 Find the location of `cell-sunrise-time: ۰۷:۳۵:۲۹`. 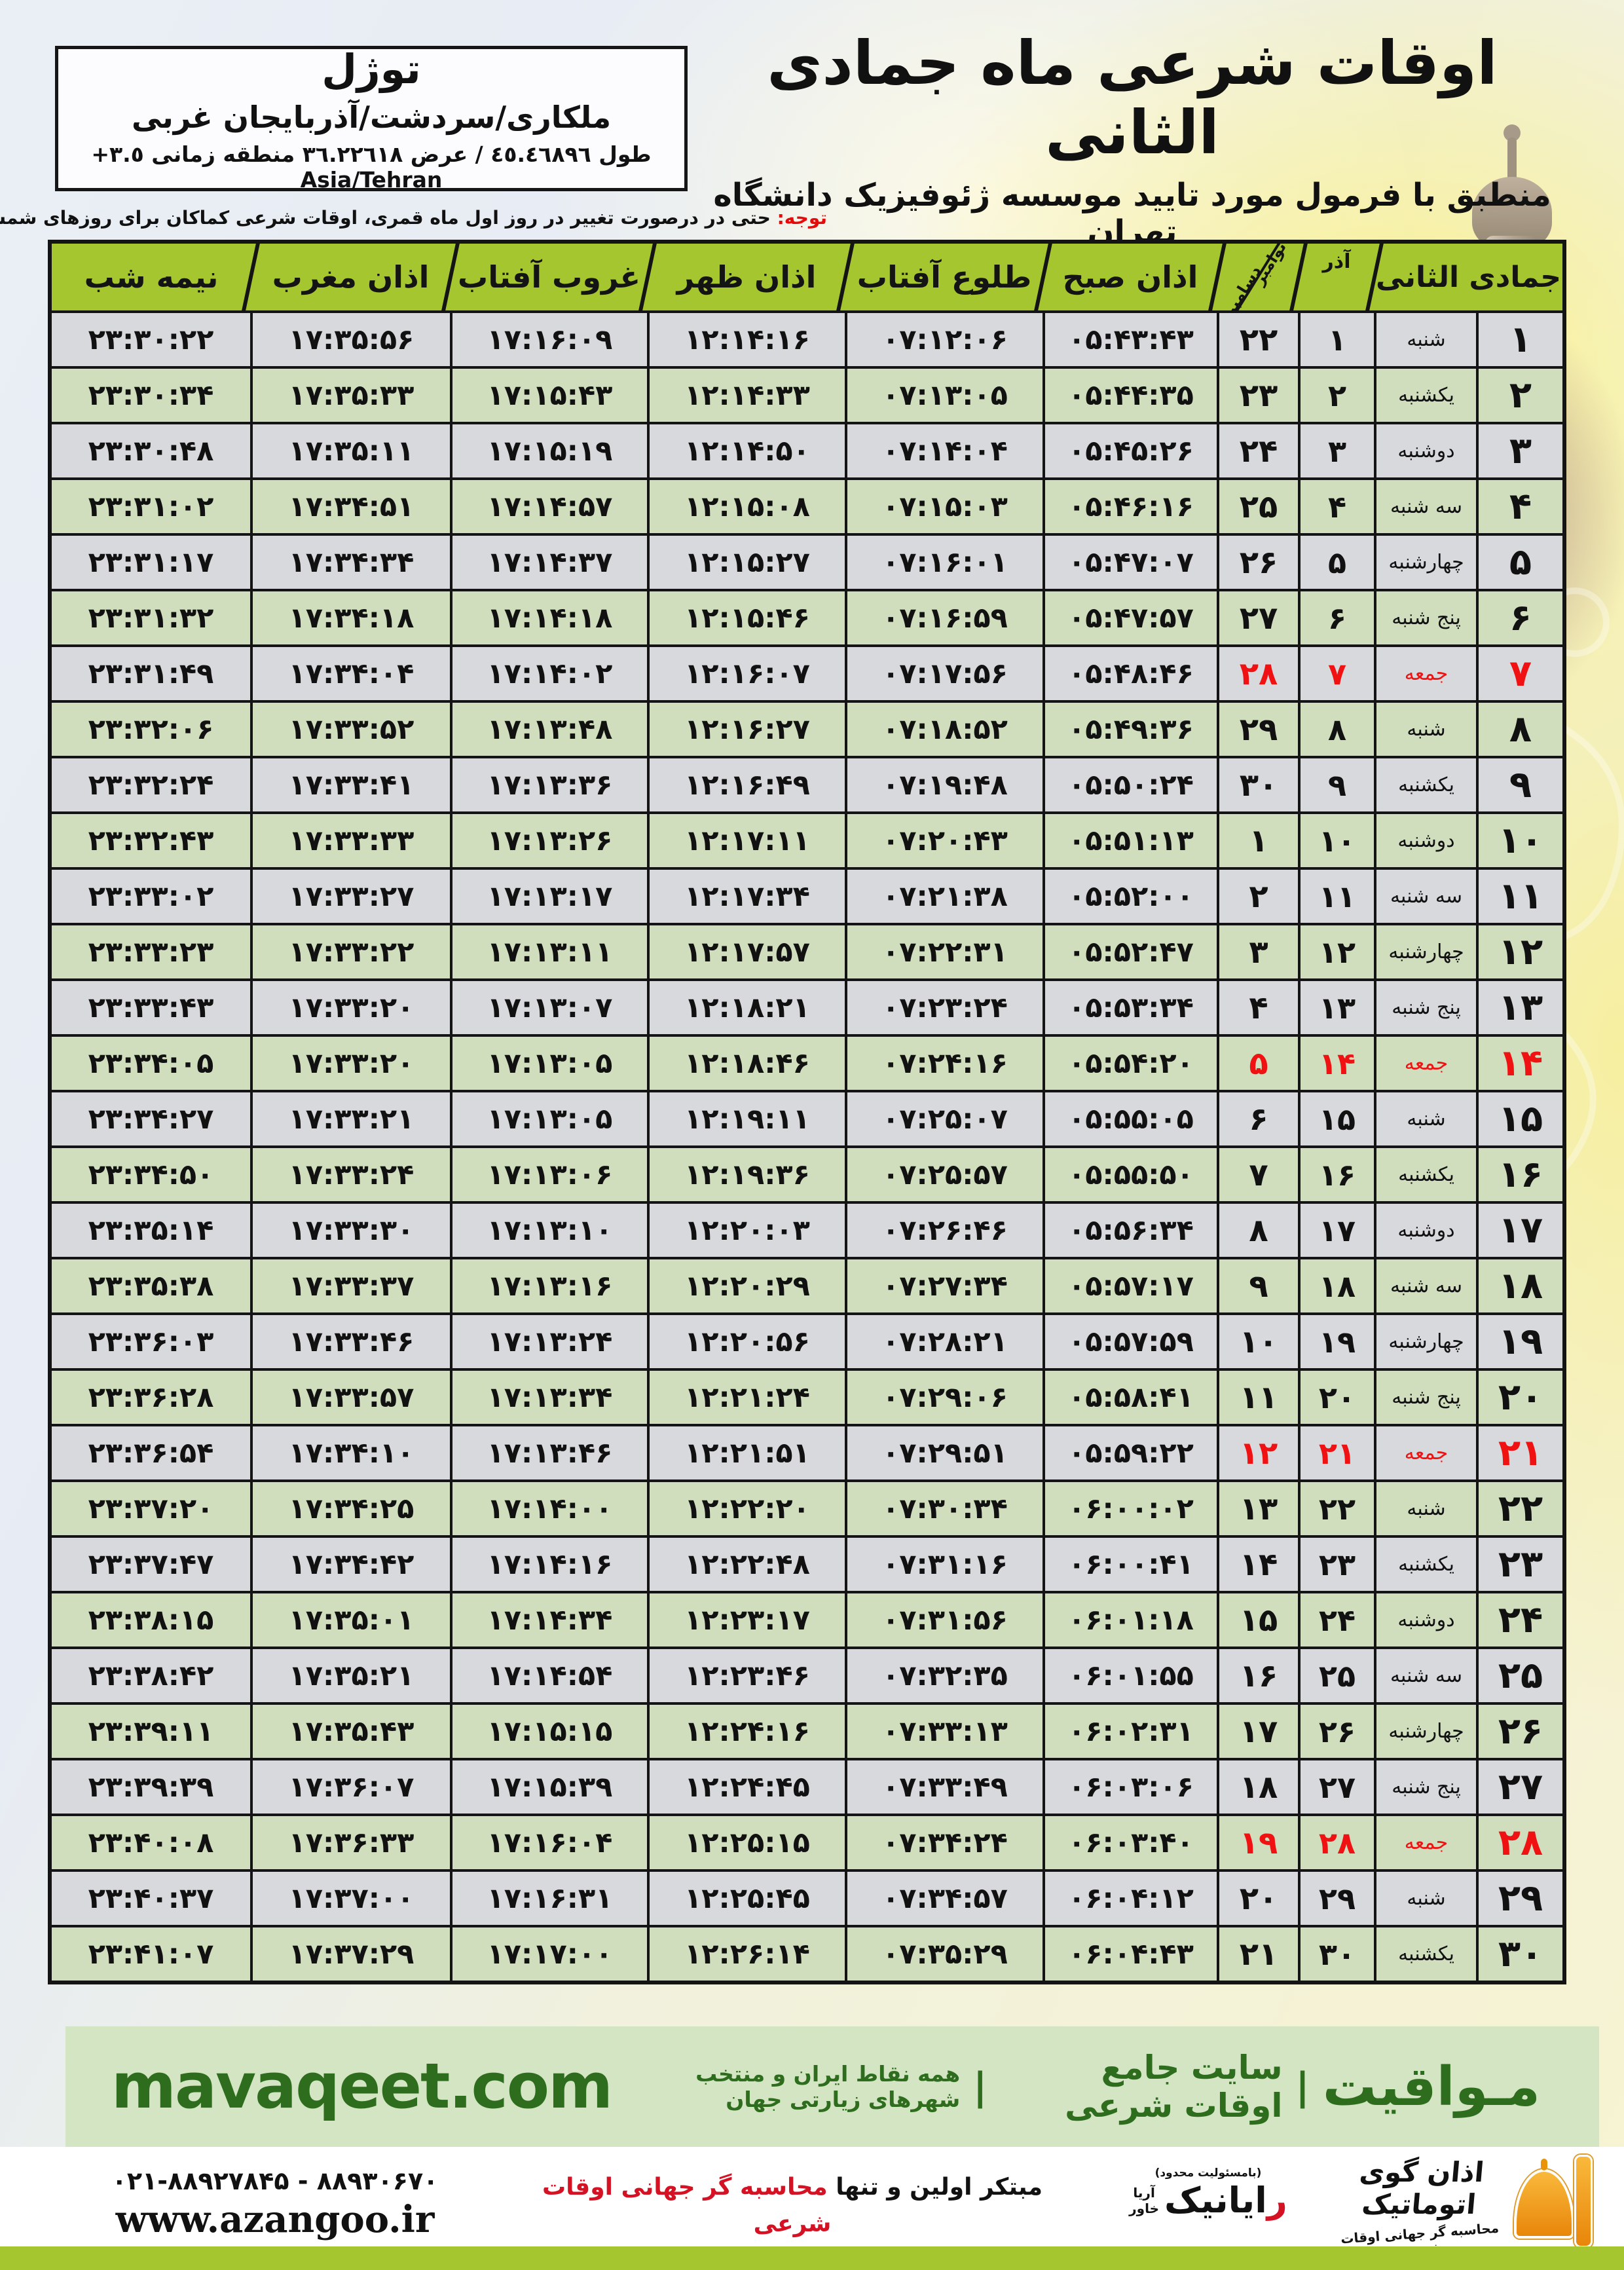

cell-sunrise-time: ۰۷:۳۵:۲۹ is located at coordinates (945, 1954).